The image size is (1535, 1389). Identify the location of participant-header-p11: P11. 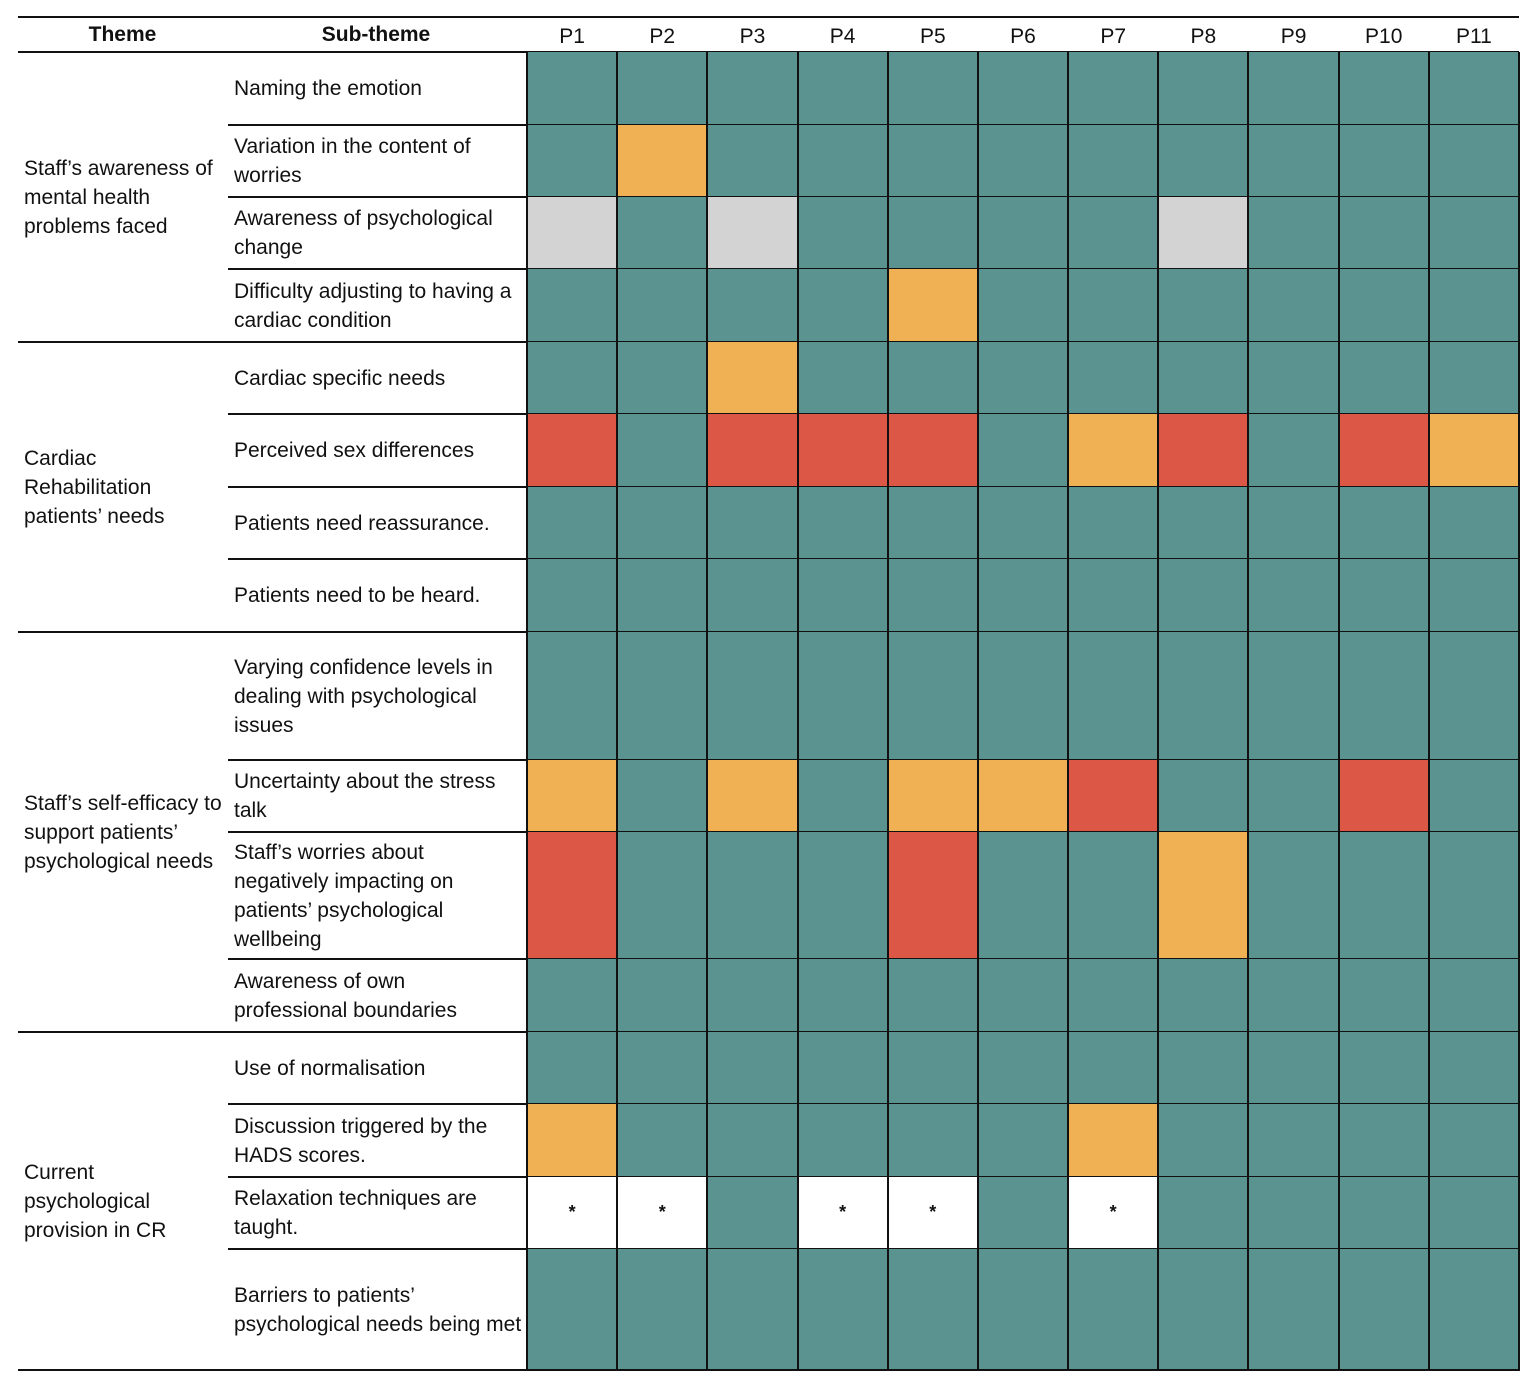
(1473, 36).